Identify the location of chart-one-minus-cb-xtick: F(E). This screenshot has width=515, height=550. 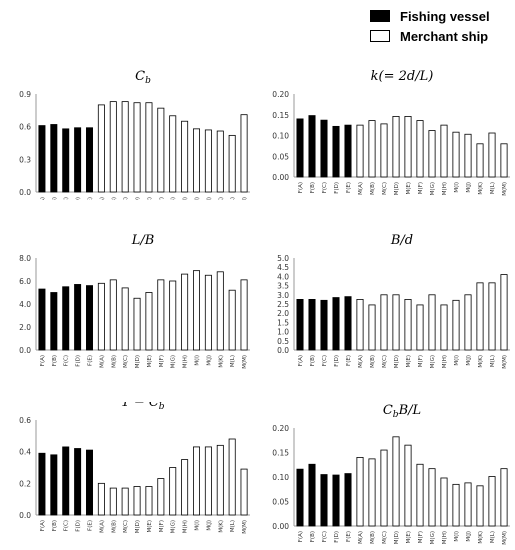
(91, 525).